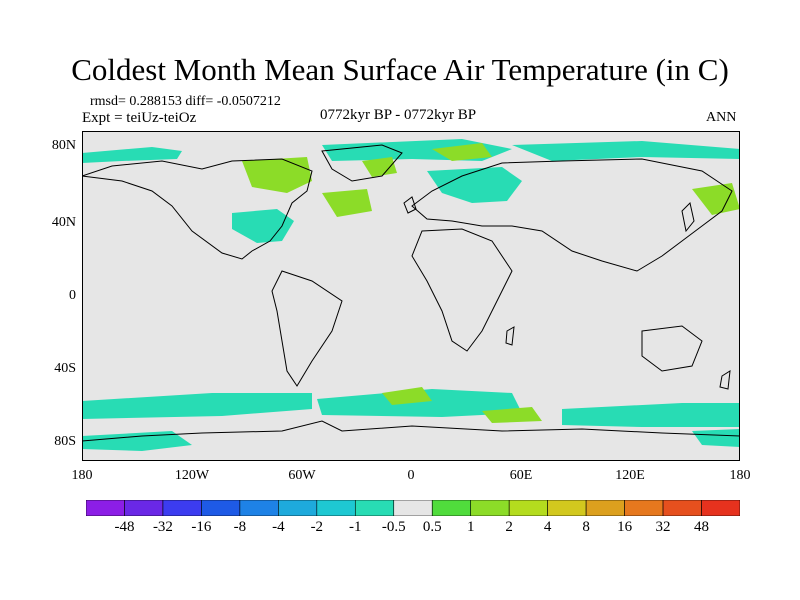  Describe the element at coordinates (355, 527) in the screenshot. I see `colorbar-label: -1` at that location.